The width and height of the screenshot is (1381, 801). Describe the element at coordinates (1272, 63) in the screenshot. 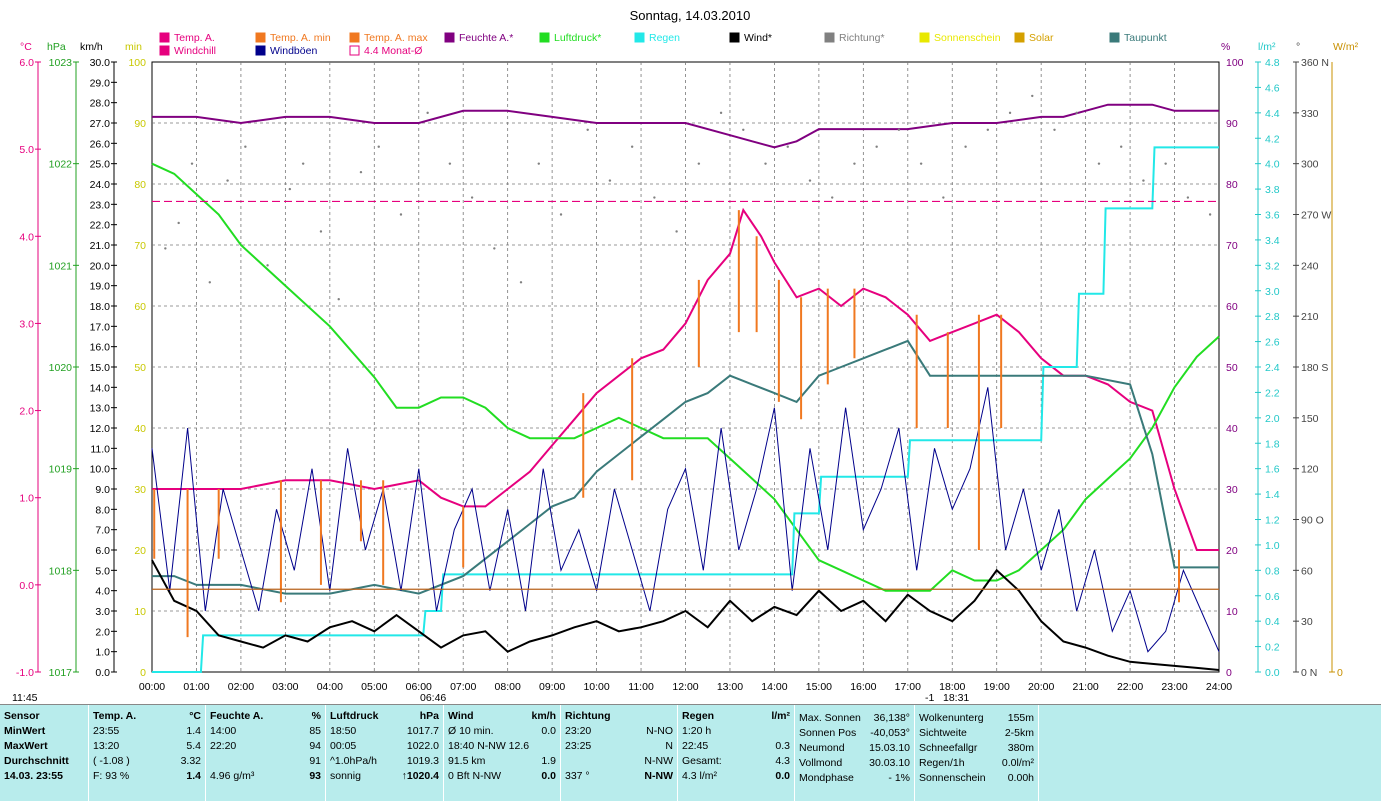

I see `axis-tick-label: 4.8` at that location.